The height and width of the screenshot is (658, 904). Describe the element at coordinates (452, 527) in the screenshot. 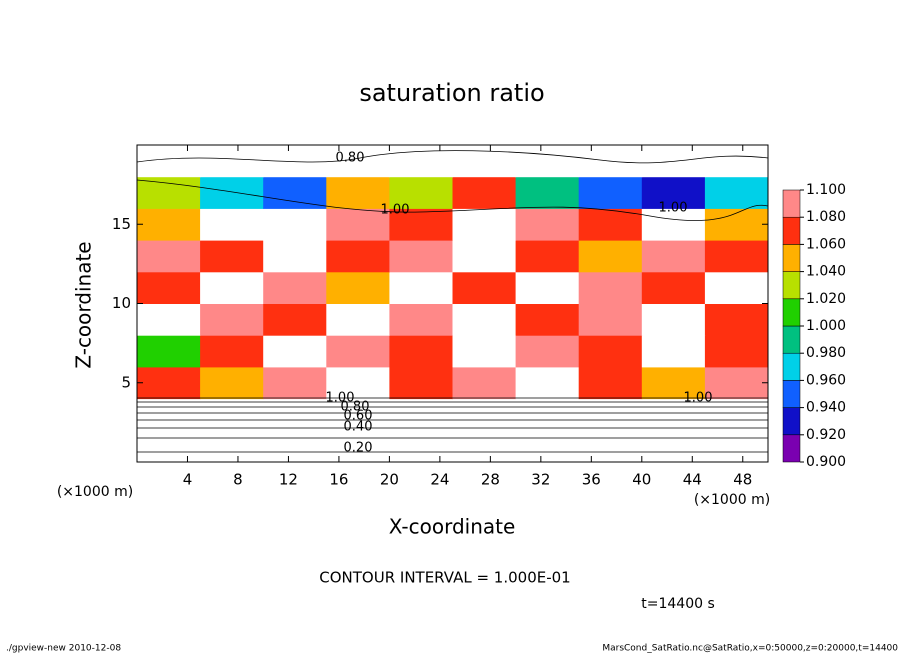

I see `x-axis-label: X-coordinate` at that location.